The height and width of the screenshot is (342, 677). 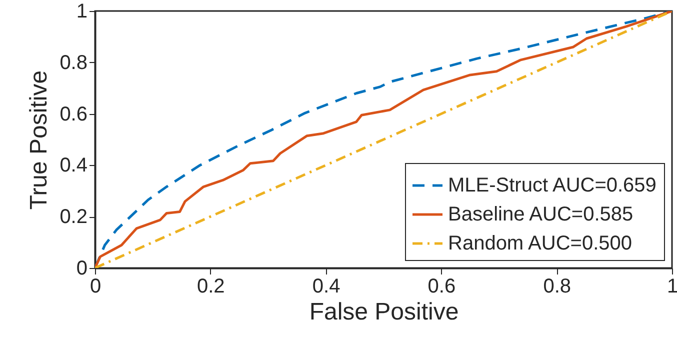 I want to click on y-tick-label: 0.6, so click(x=74, y=114).